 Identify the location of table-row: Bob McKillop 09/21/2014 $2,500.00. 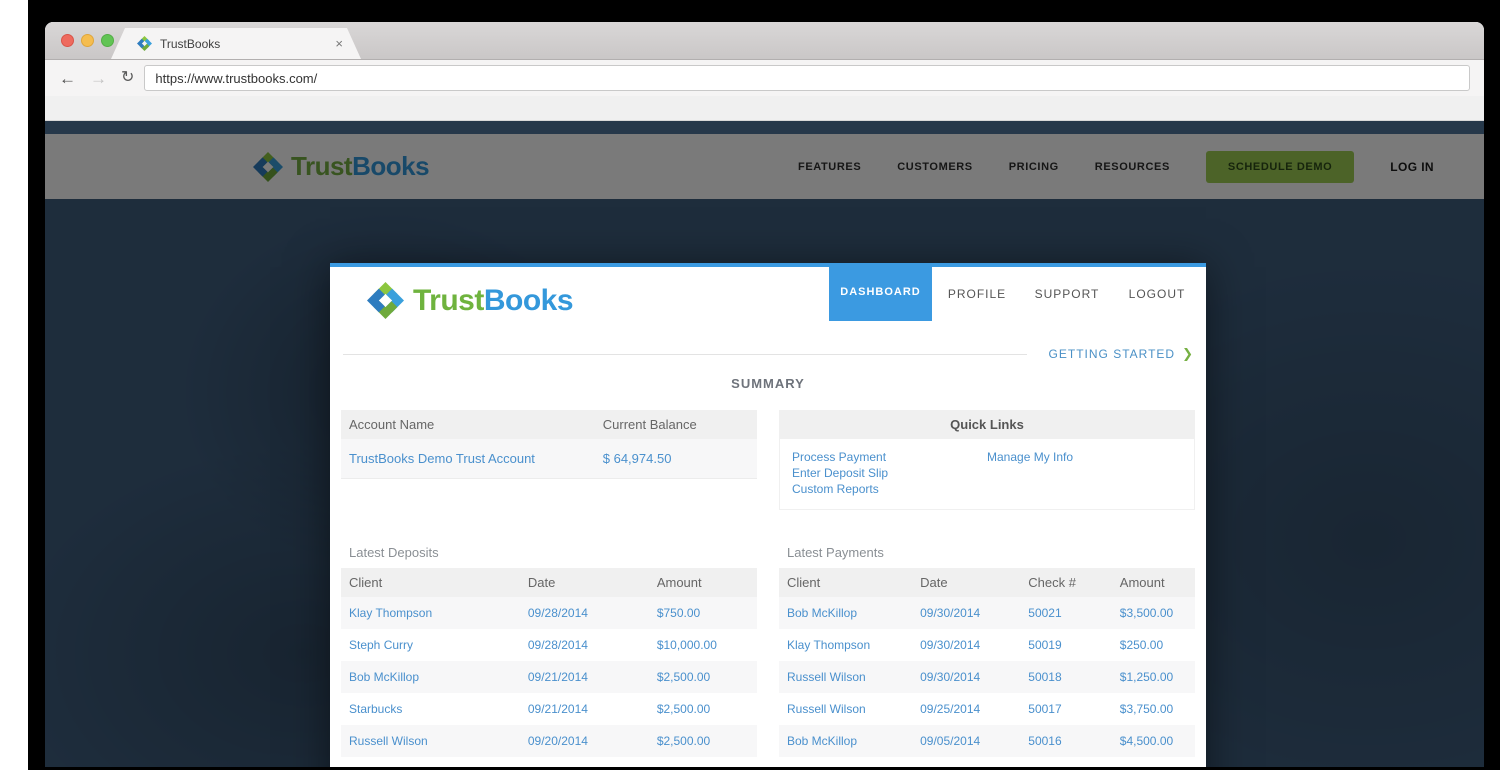
(549, 677).